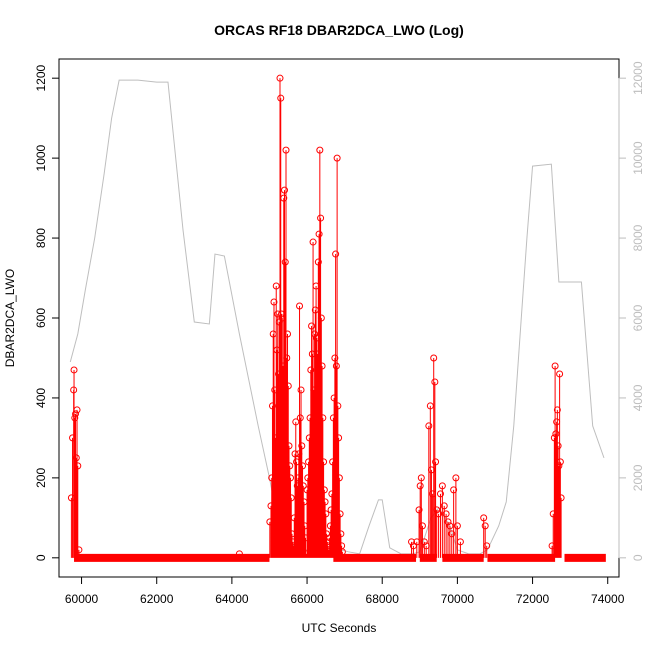  I want to click on y-tick-label: 200, so click(41, 478).